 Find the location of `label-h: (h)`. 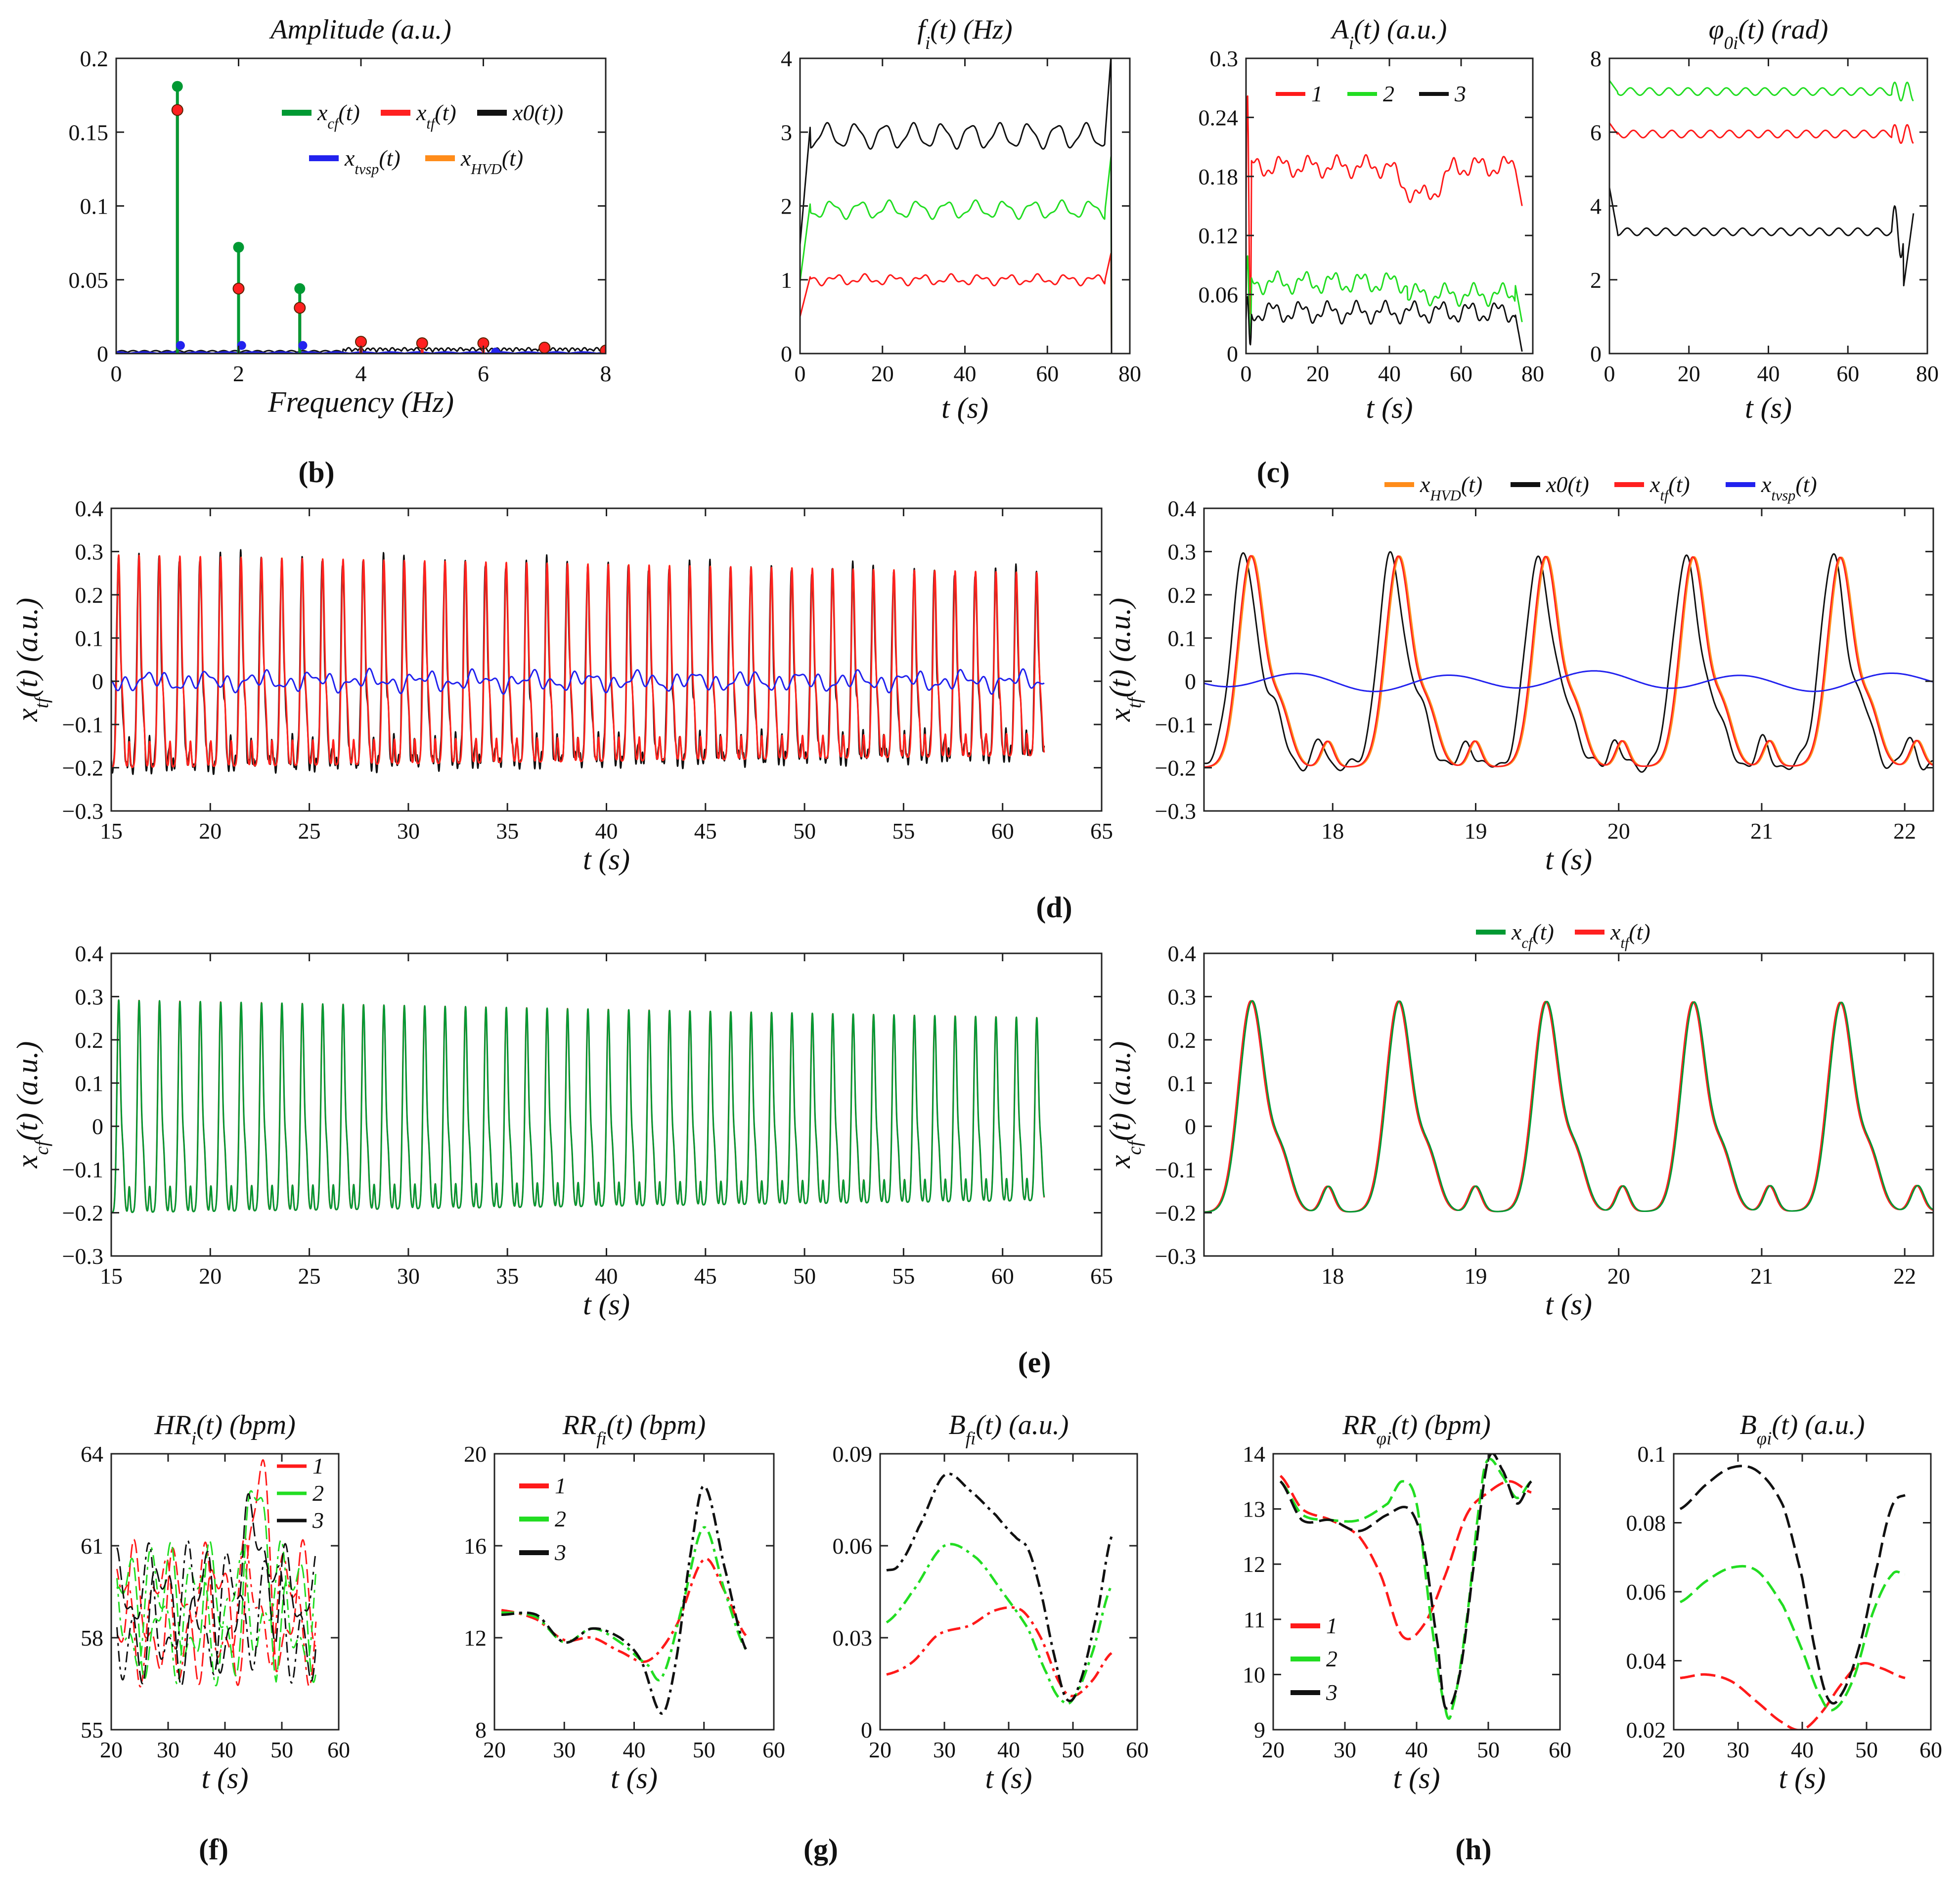

label-h: (h) is located at coordinates (1473, 1850).